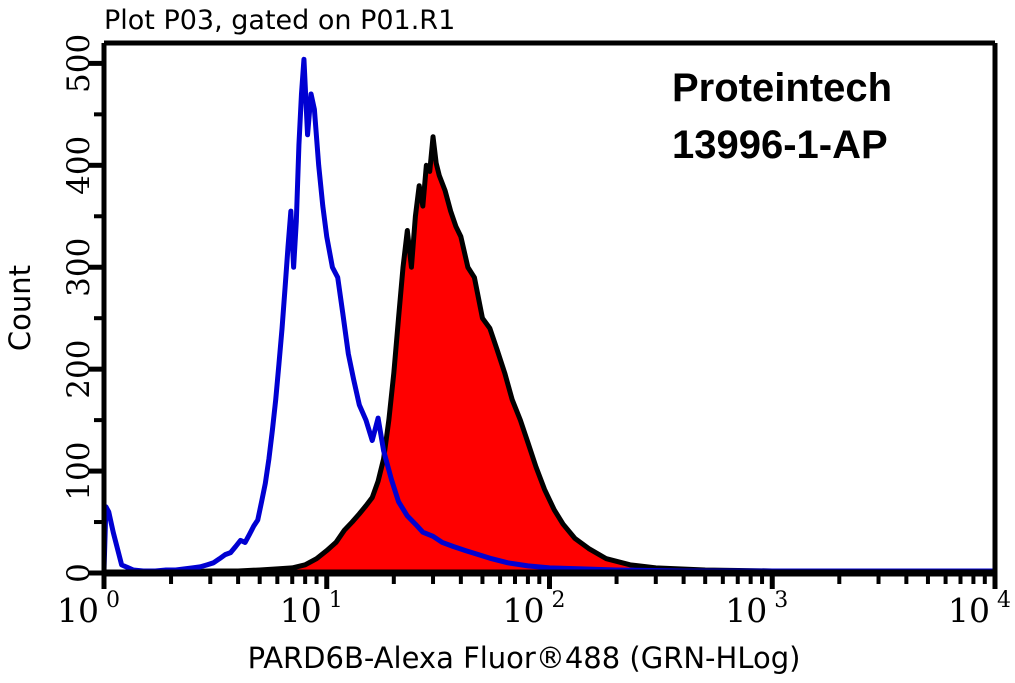 The height and width of the screenshot is (683, 1015). What do you see at coordinates (79, 63) in the screenshot?
I see `y-tick-label: 500` at bounding box center [79, 63].